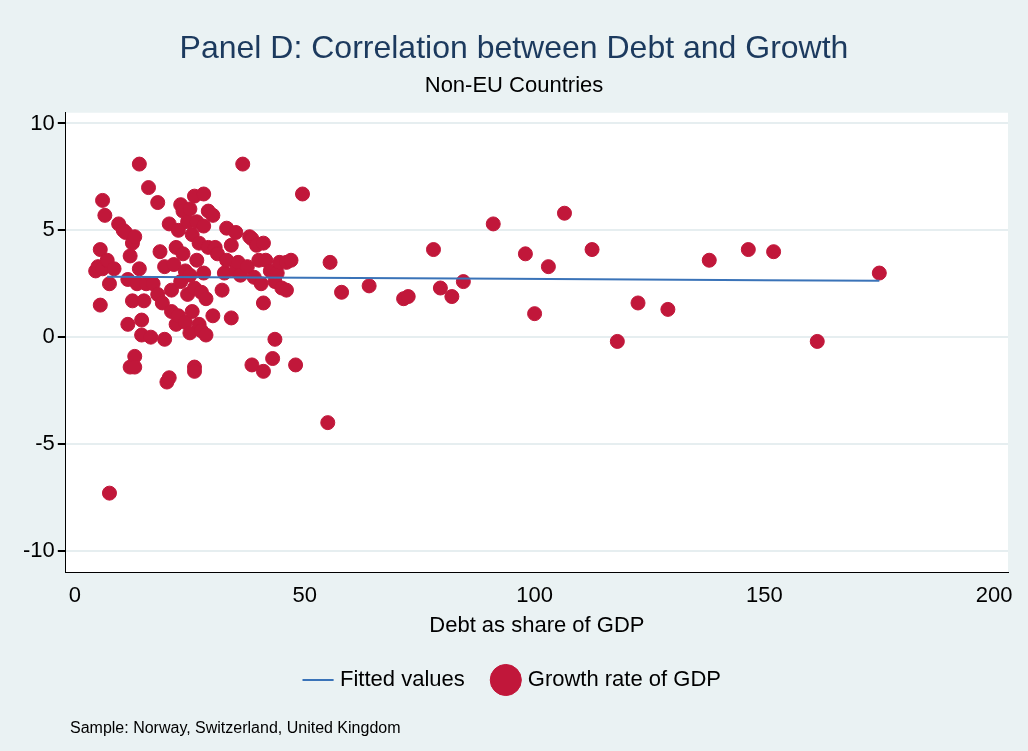 Image resolution: width=1028 pixels, height=751 pixels. Describe the element at coordinates (42, 122) in the screenshot. I see `y-tick-label: 10` at that location.